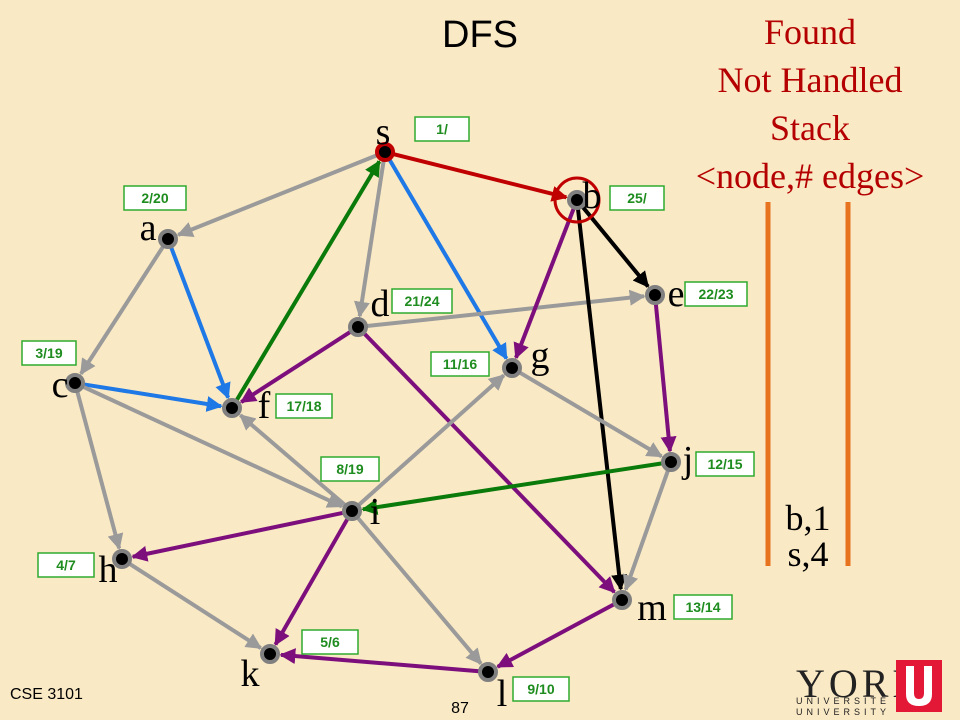  Describe the element at coordinates (448, 259) in the screenshot. I see `edge-s-g` at that location.